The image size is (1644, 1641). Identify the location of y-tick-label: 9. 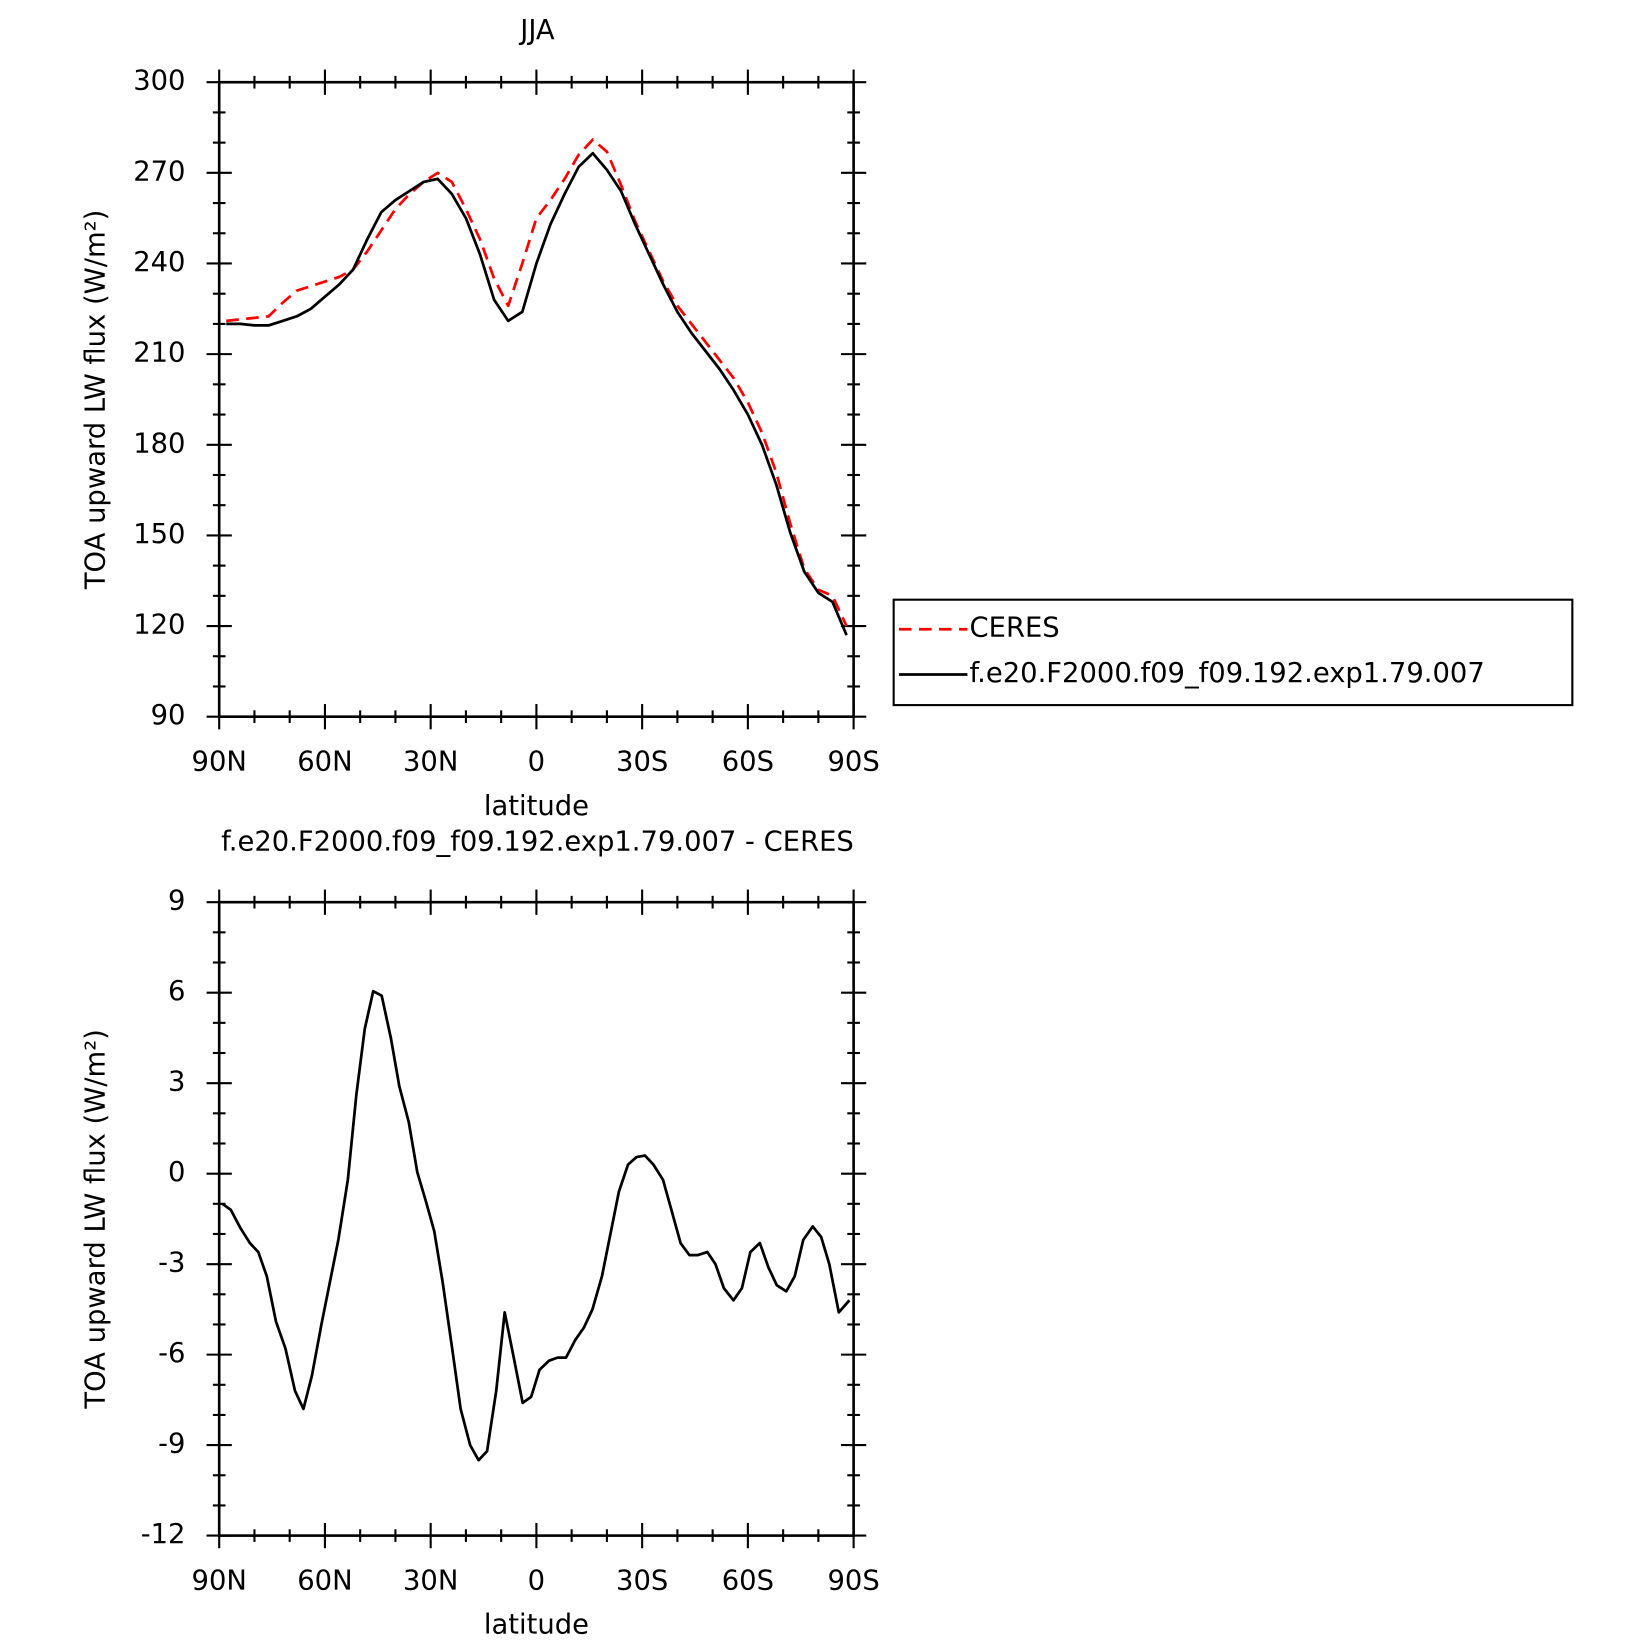
(176, 901).